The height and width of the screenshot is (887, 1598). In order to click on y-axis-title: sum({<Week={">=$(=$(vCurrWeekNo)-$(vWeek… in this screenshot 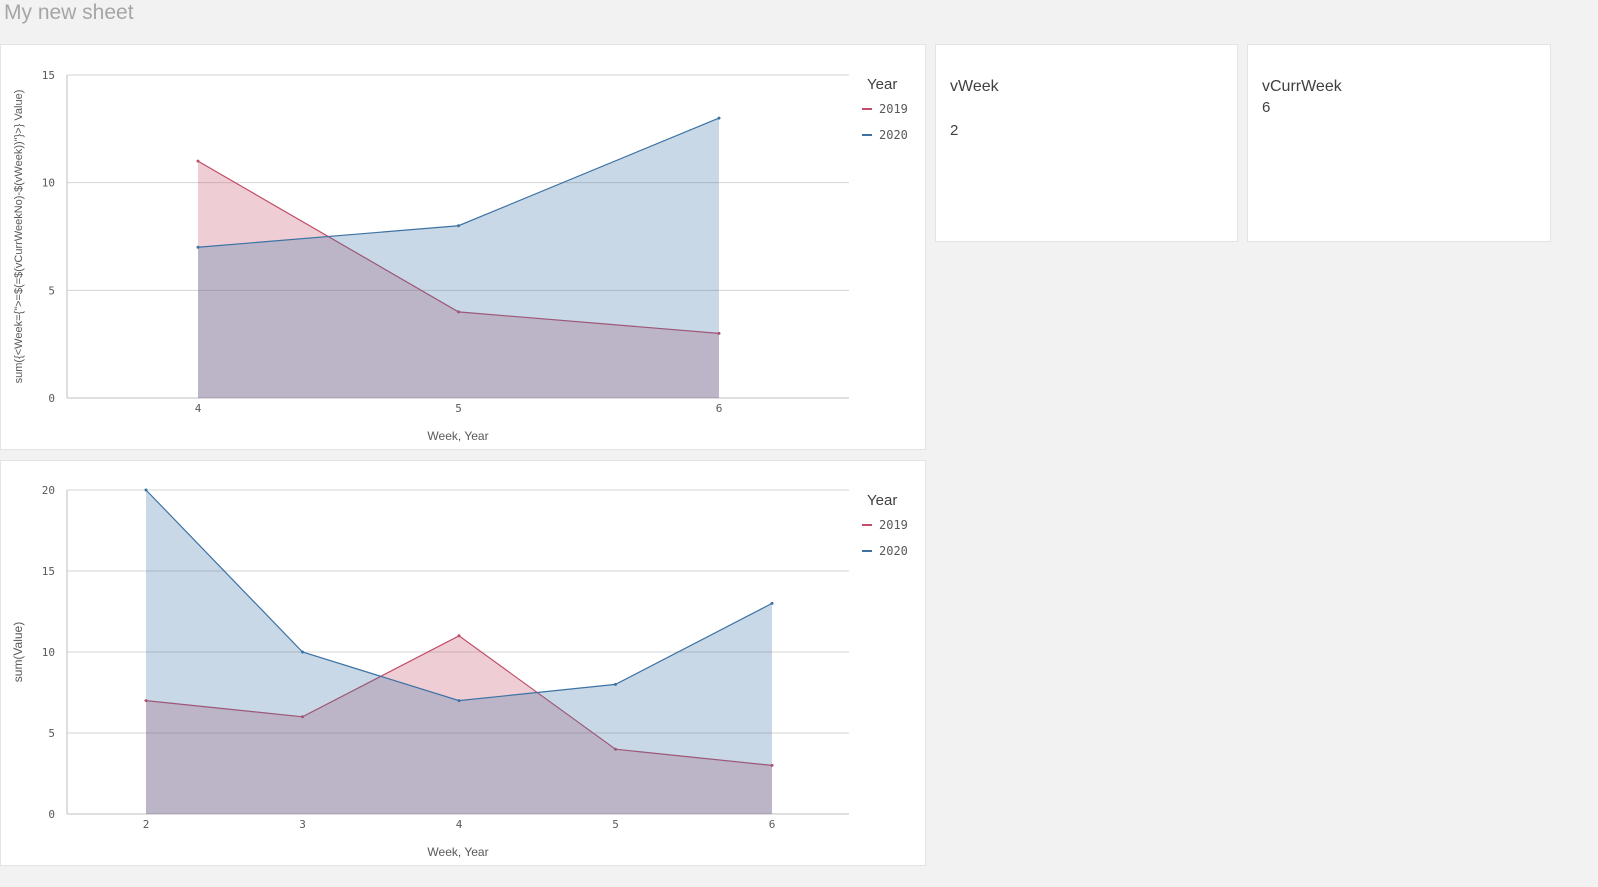, I will do `click(19, 237)`.